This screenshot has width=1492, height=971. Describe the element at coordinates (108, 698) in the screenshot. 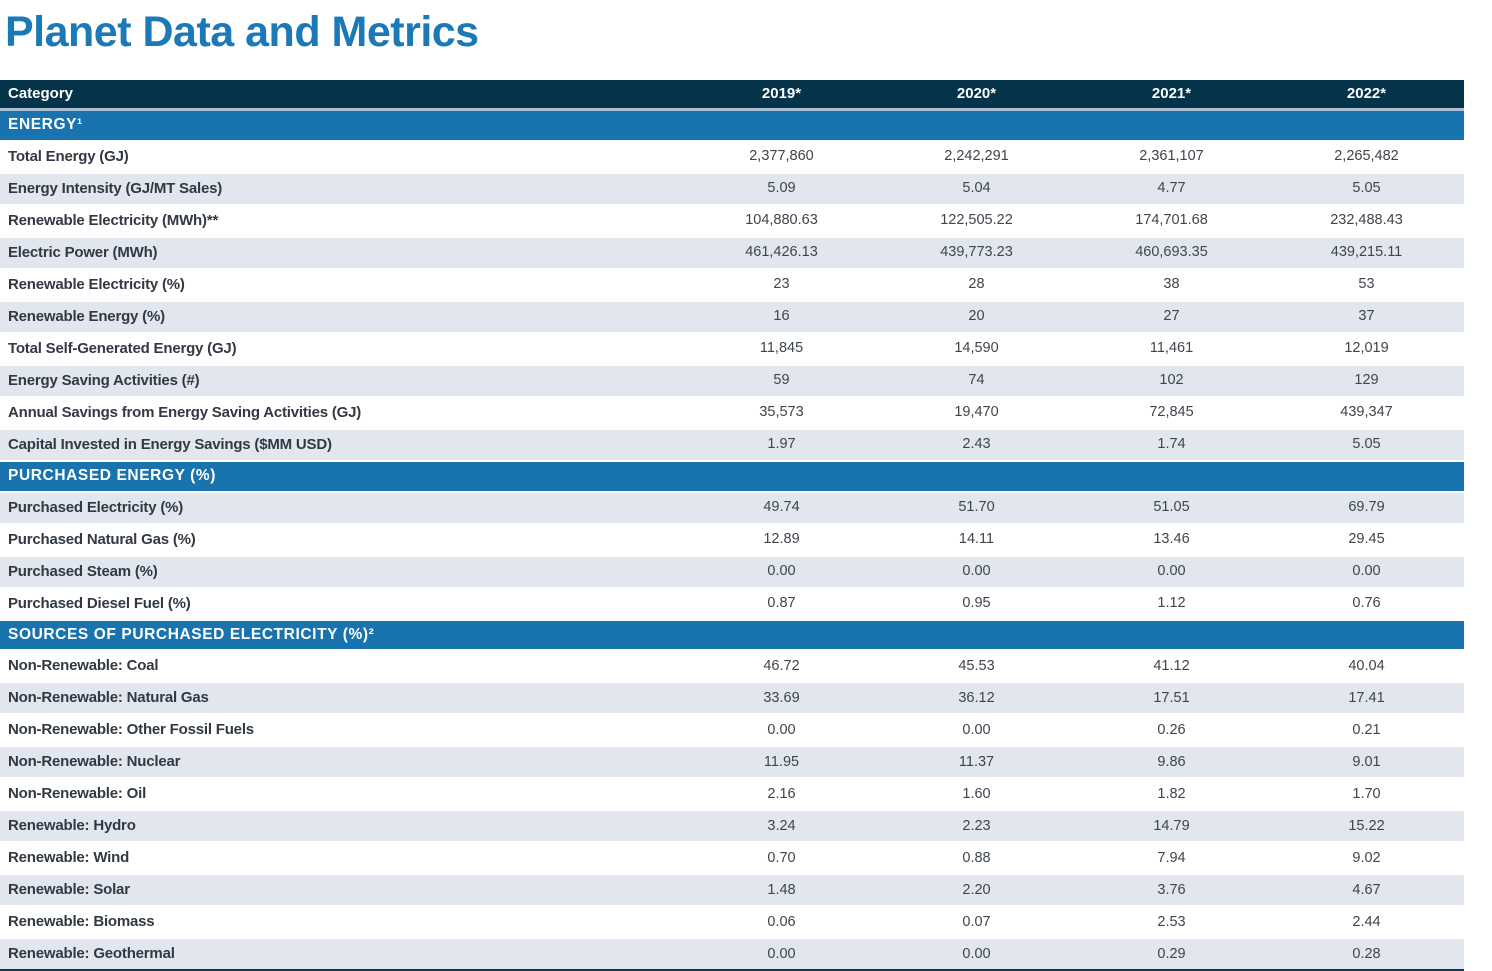

I see `row-label: Non-Renewable: Natural Gas` at that location.